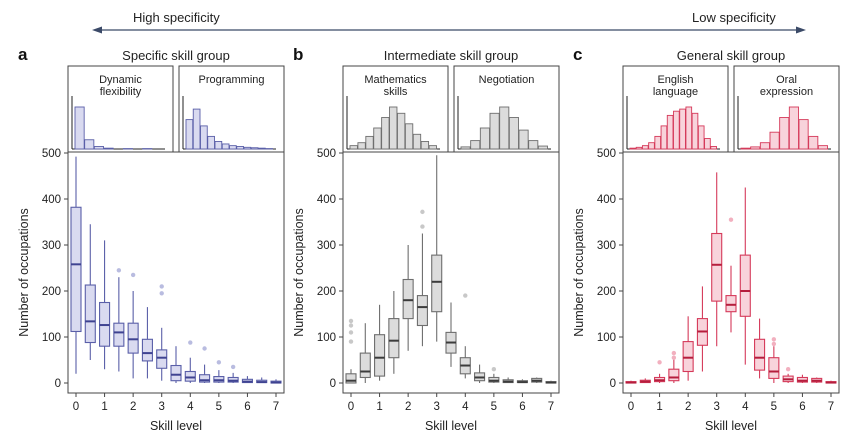  I want to click on inset-2: Negotiation, so click(506, 109).